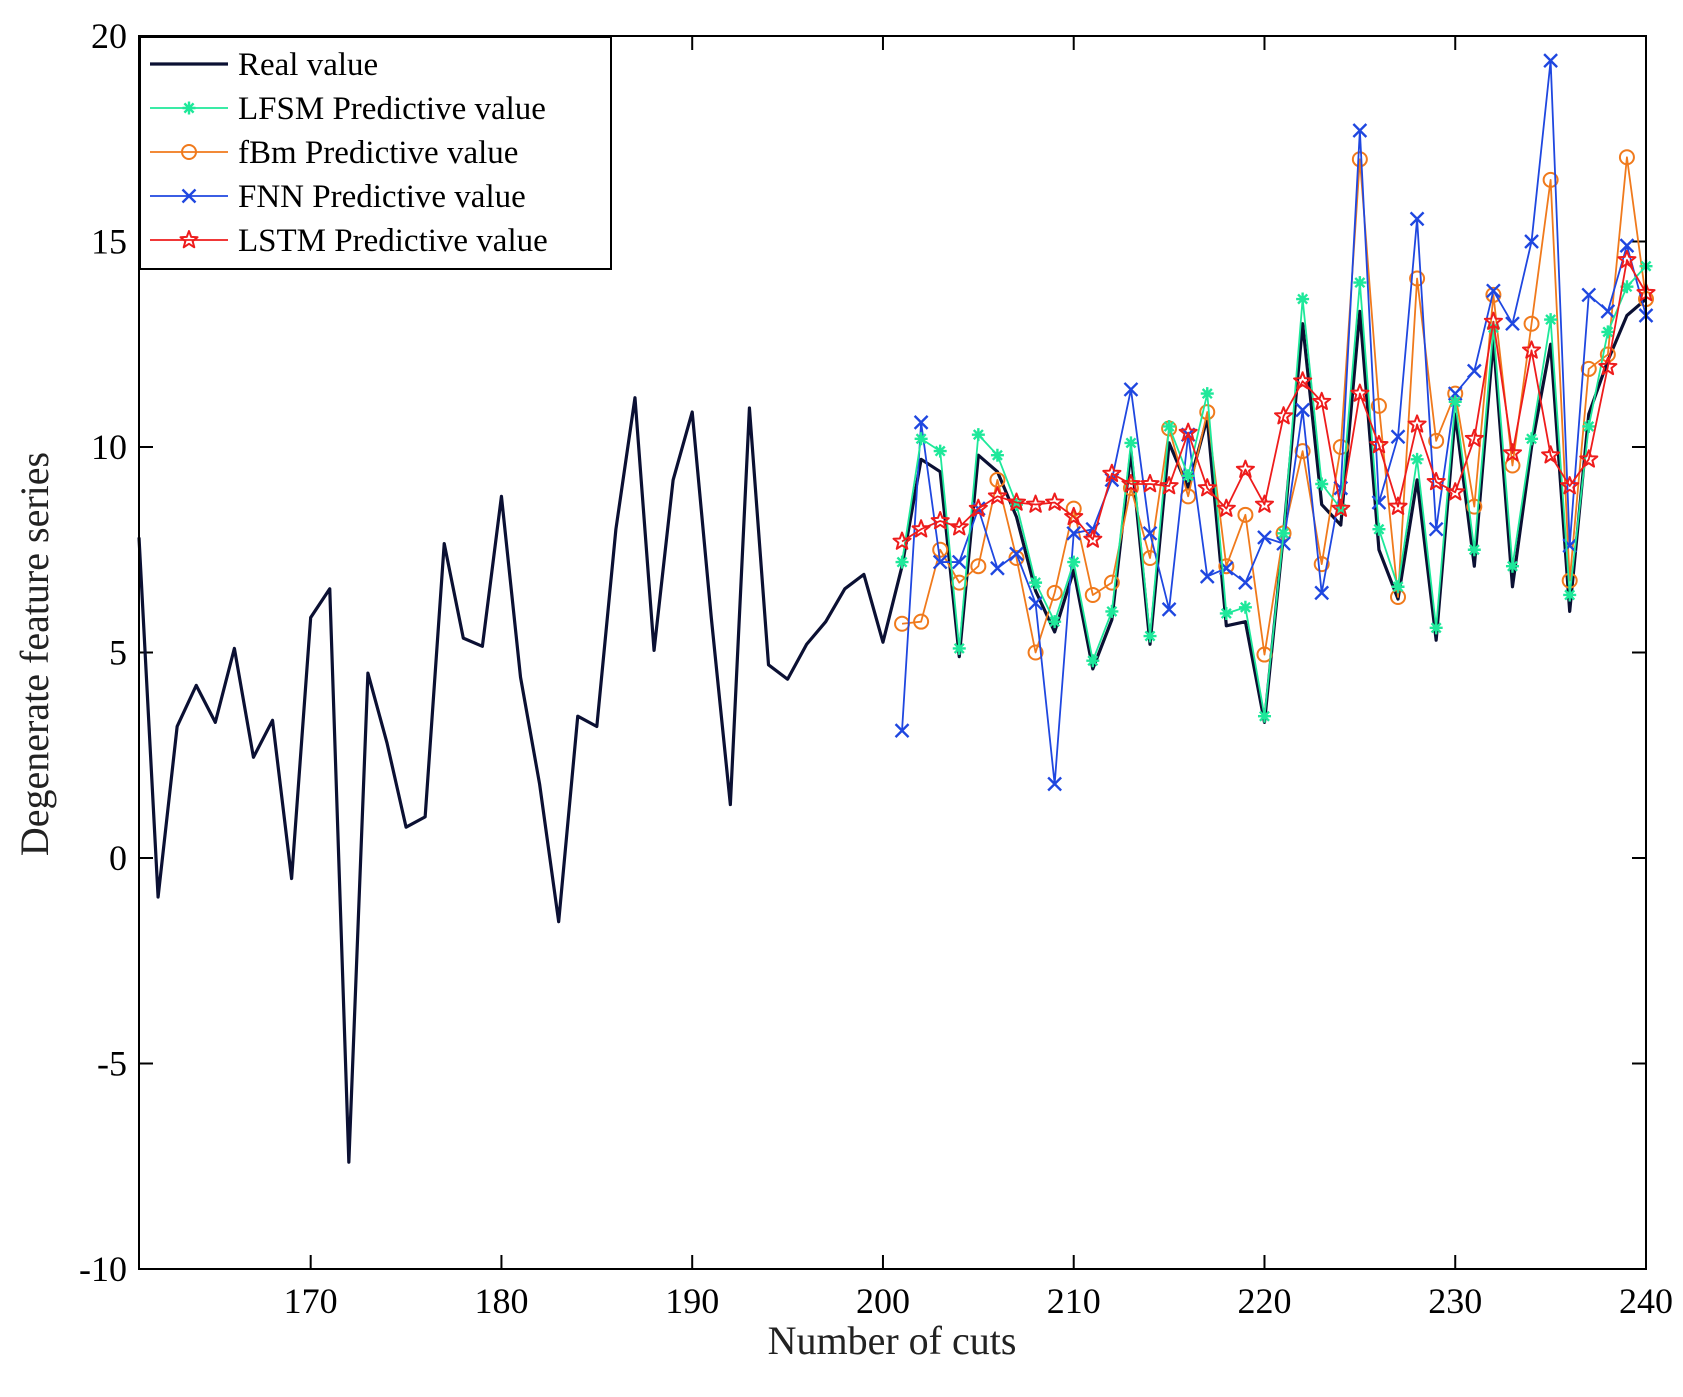 The image size is (1683, 1397). What do you see at coordinates (393, 241) in the screenshot?
I see `legend-label: LSTM Predictive value` at bounding box center [393, 241].